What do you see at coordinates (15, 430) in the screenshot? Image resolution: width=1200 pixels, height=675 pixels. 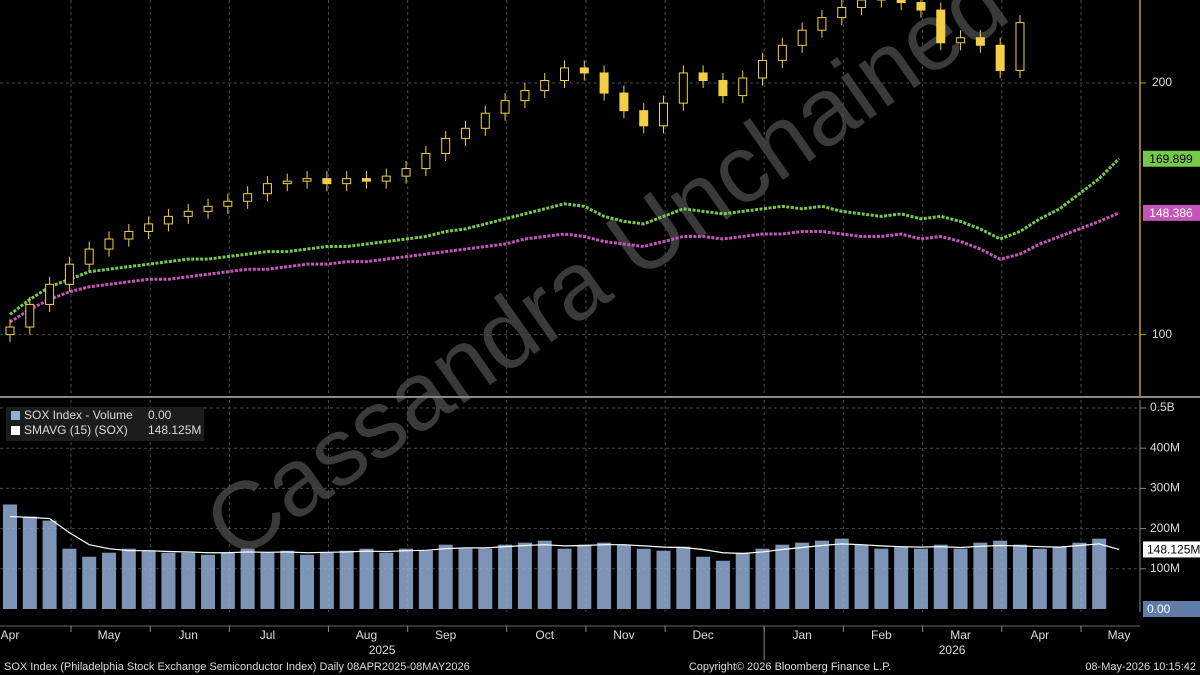 I see `legend-swatch` at bounding box center [15, 430].